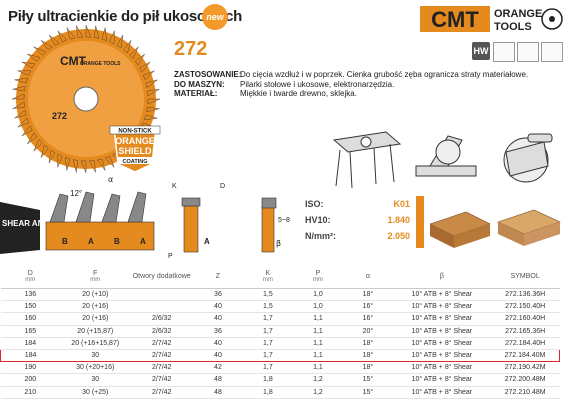 The width and height of the screenshot is (568, 401). I want to click on table-cell: 210, so click(30, 392).